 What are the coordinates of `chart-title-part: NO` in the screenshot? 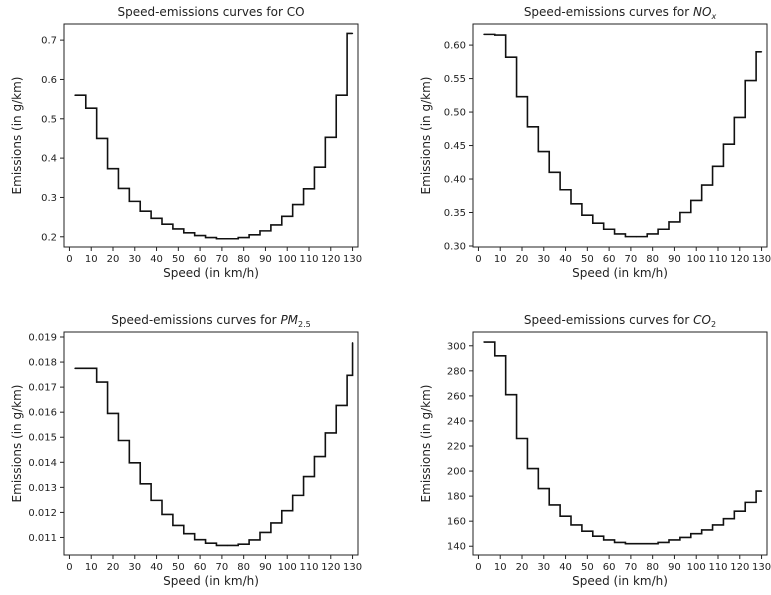 It's located at (702, 12).